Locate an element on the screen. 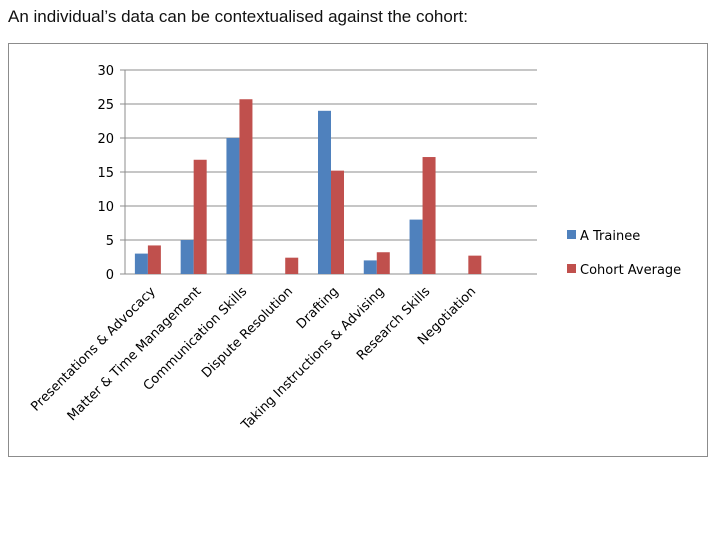 The height and width of the screenshot is (540, 720). x-tick-label: Dispute Resolution is located at coordinates (247, 332).